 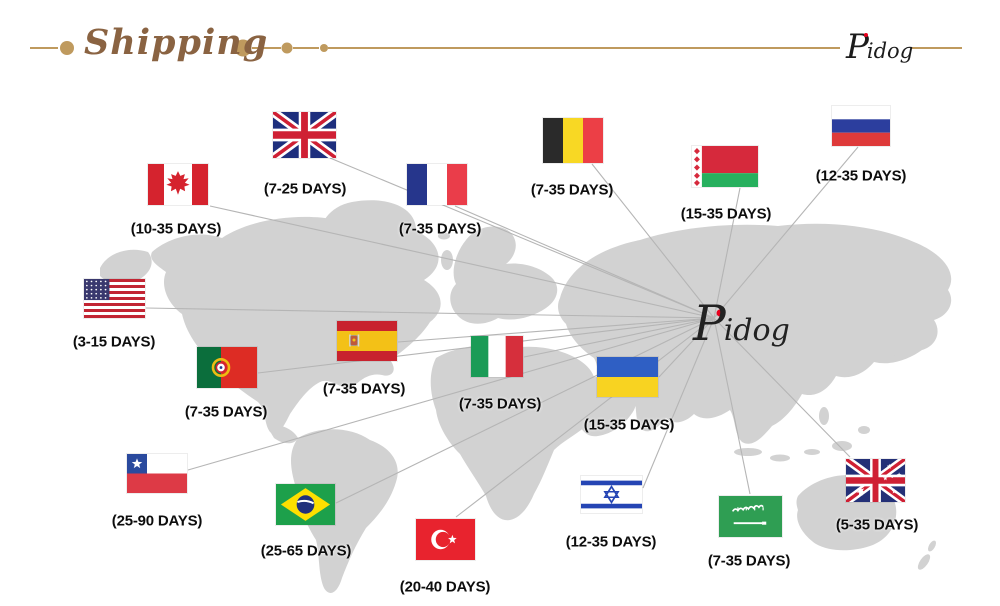 What do you see at coordinates (304, 135) in the screenshot?
I see `flag-gb-united-kingdom` at bounding box center [304, 135].